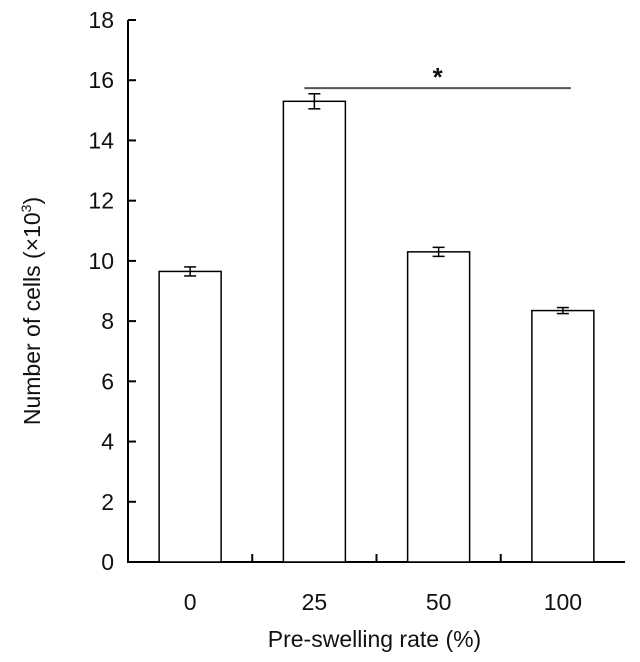 The image size is (640, 662). I want to click on y-tick-label: 8, so click(107, 321).